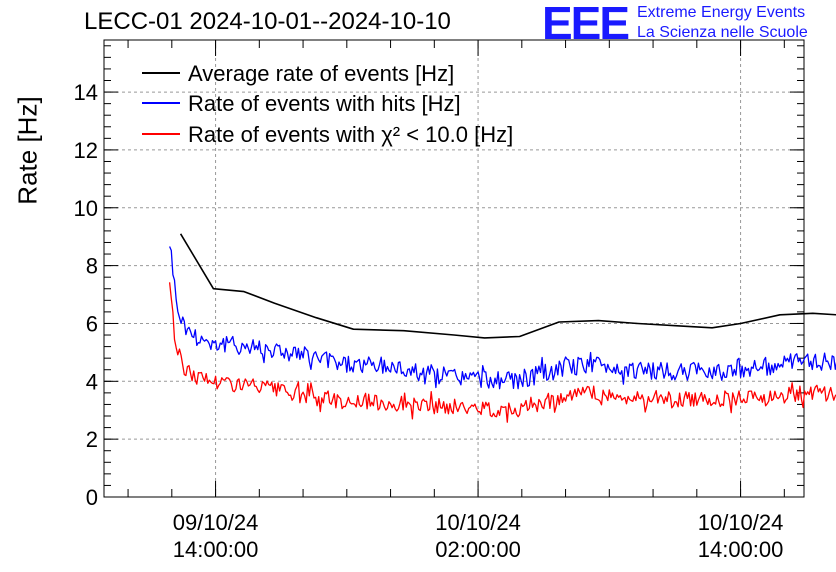 The height and width of the screenshot is (572, 836). Describe the element at coordinates (321, 73) in the screenshot. I see `legend-label: Average rate of events [Hz]` at that location.